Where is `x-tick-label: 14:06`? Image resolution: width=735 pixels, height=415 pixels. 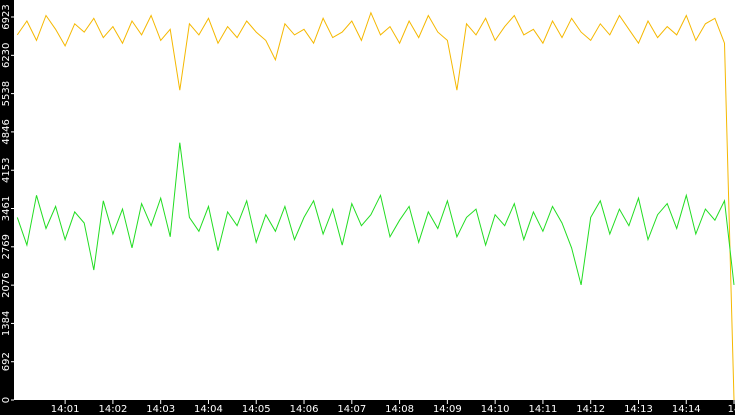
x-tick-label: 14:06 is located at coordinates (304, 409).